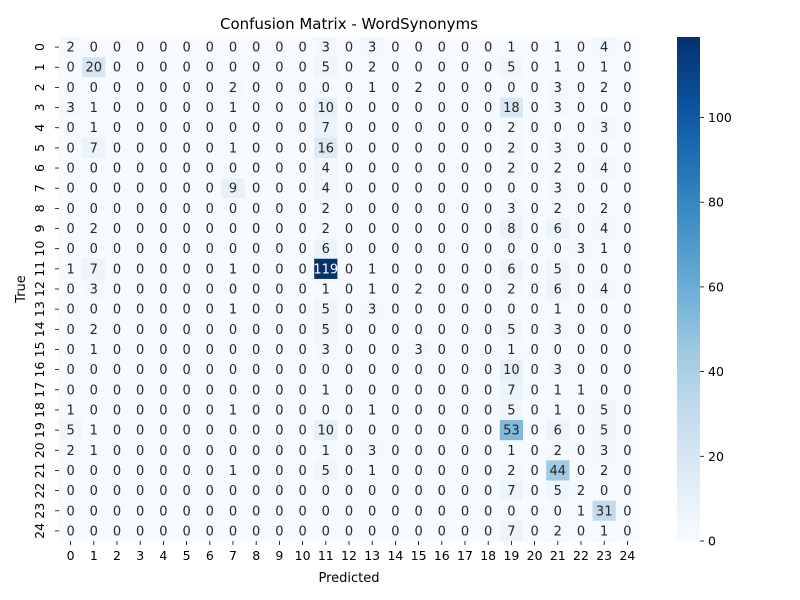 The image size is (800, 600). What do you see at coordinates (419, 555) in the screenshot?
I see `x-tick-label-15: 15` at bounding box center [419, 555].